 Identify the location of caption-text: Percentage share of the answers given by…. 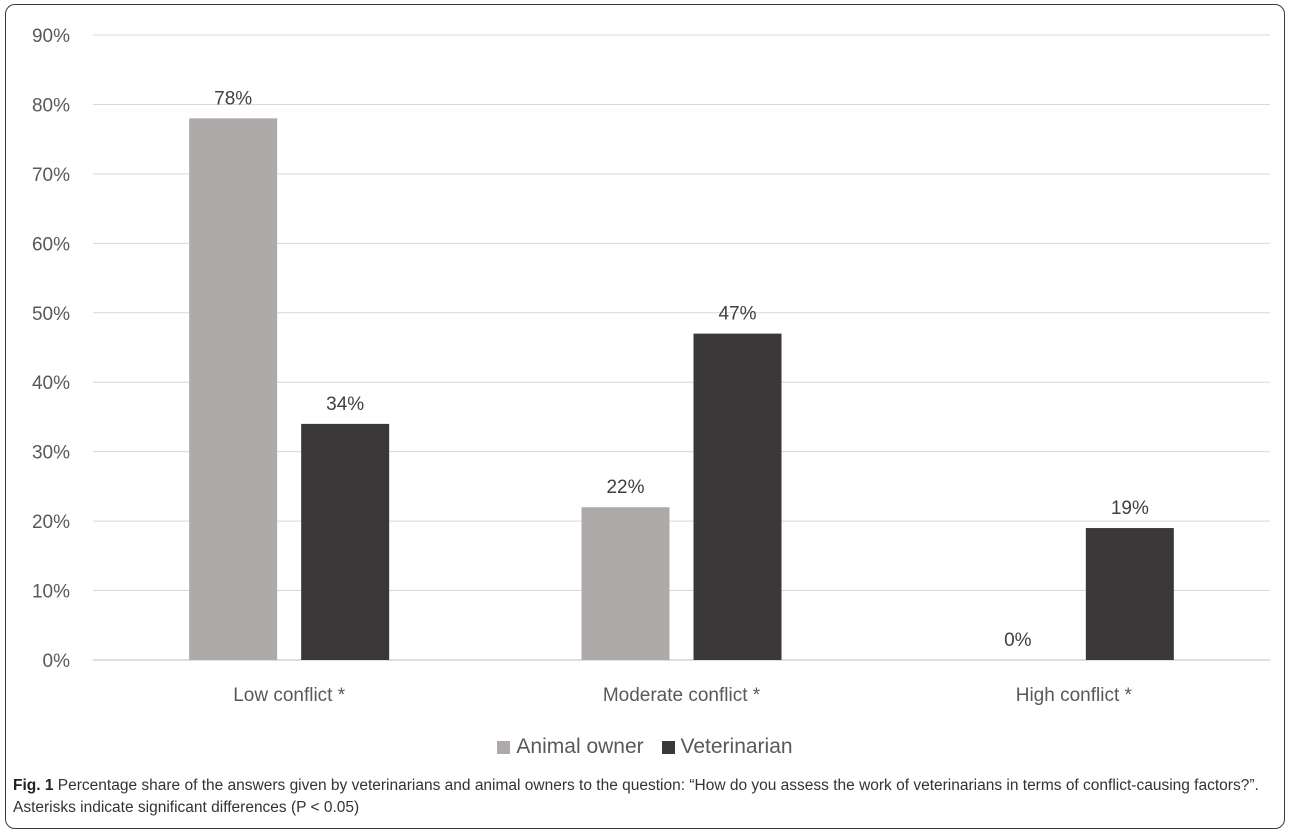
(636, 796).